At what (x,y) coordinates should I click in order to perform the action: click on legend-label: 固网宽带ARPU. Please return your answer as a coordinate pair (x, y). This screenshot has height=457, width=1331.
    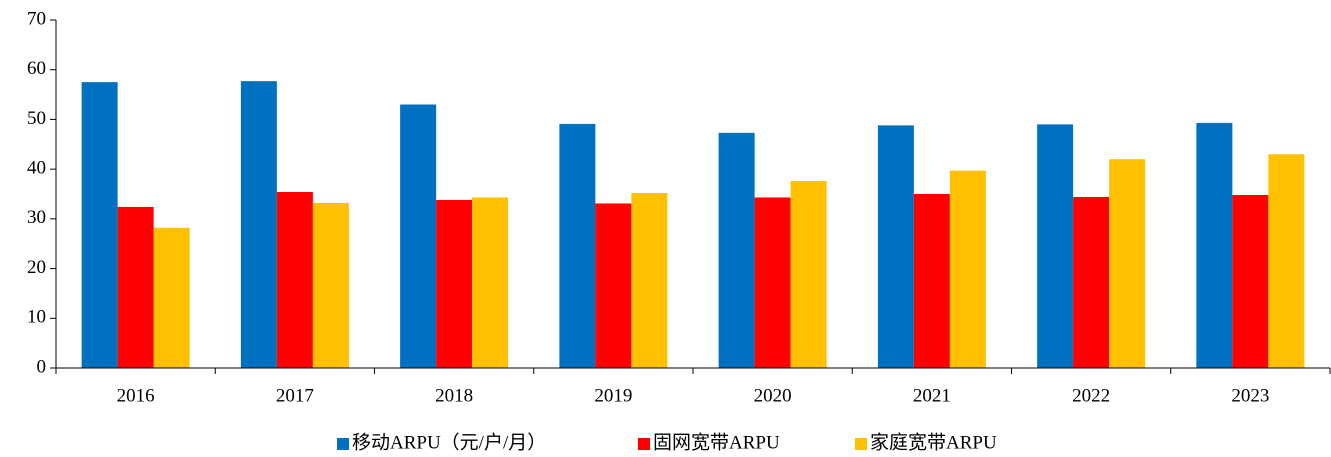
    Looking at the image, I should click on (716, 442).